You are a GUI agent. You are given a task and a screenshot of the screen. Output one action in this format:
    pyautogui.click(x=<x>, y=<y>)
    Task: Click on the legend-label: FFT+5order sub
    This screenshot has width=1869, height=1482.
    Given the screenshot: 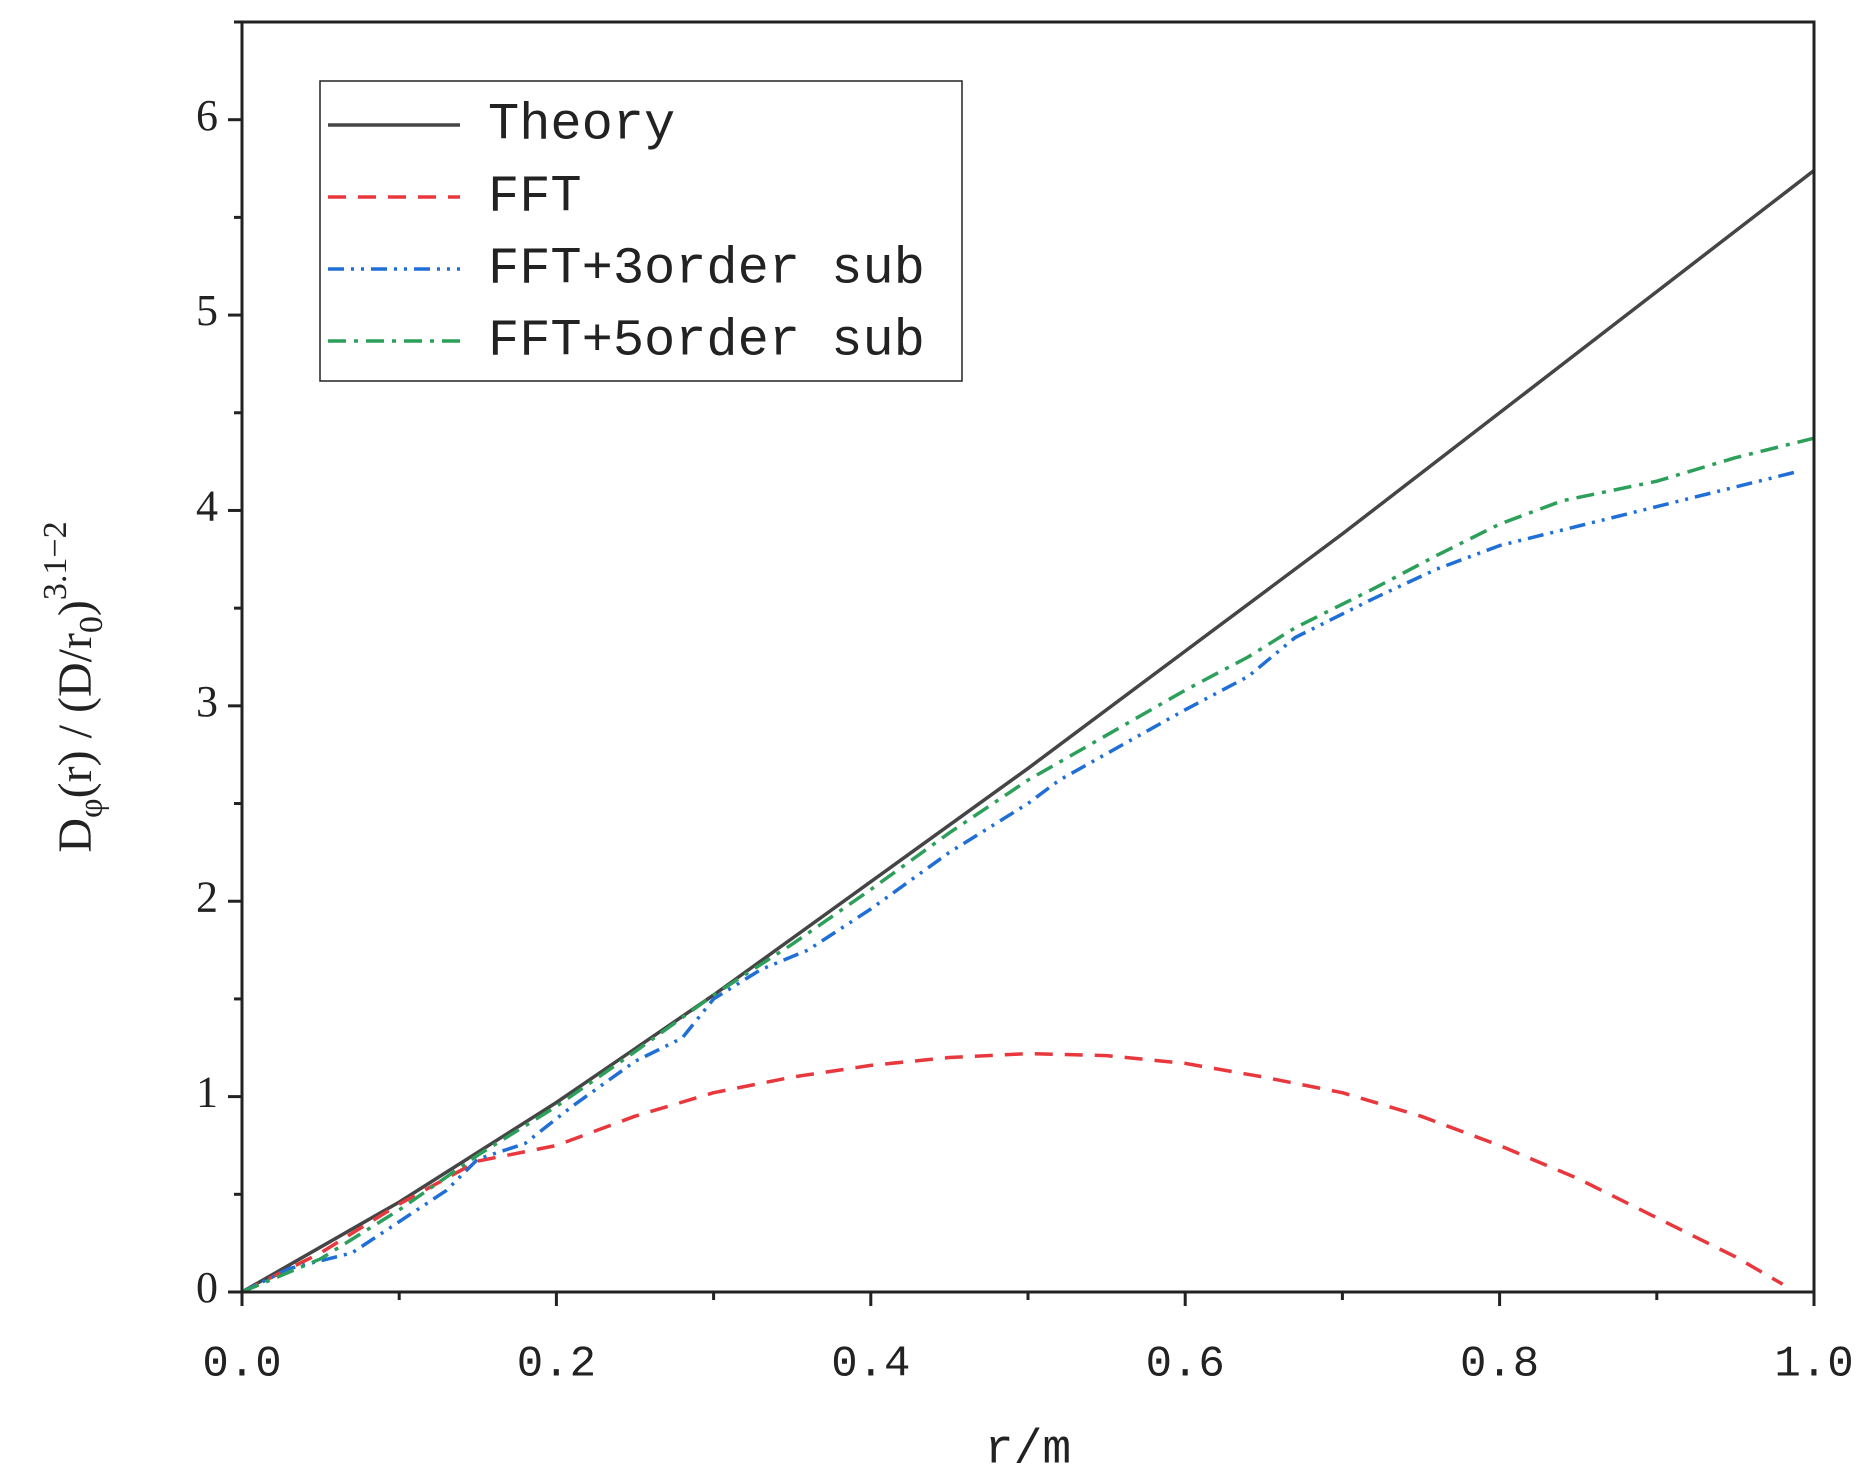 What is the action you would take?
    pyautogui.click(x=706, y=341)
    